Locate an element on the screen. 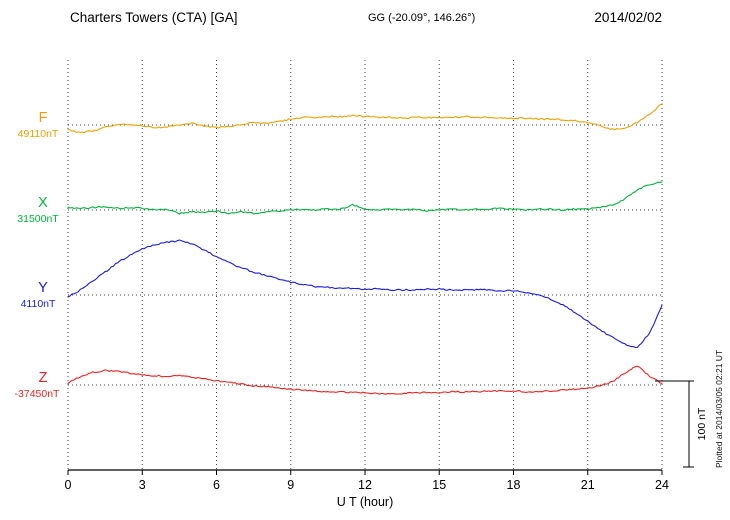 This screenshot has height=520, width=730. plotted-at-note: Plotted at 2014/03/05 02:21 UT is located at coordinates (719, 409).